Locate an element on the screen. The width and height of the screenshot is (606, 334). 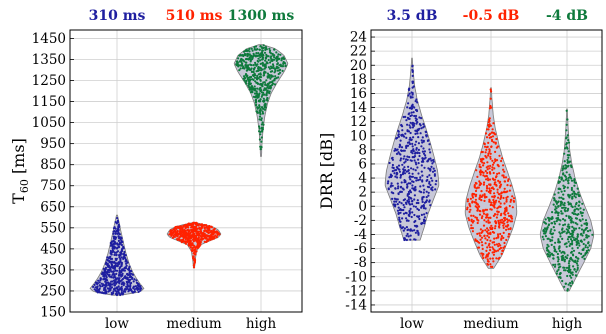
y-tick-label: 8 is located at coordinates (362, 150).